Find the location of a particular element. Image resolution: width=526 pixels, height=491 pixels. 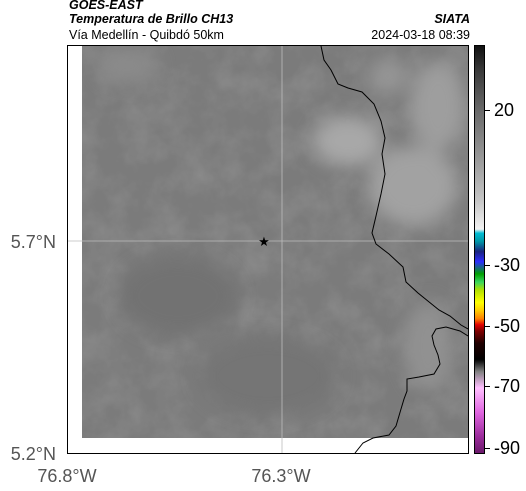

colorbar-label: -30 is located at coordinates (507, 265).